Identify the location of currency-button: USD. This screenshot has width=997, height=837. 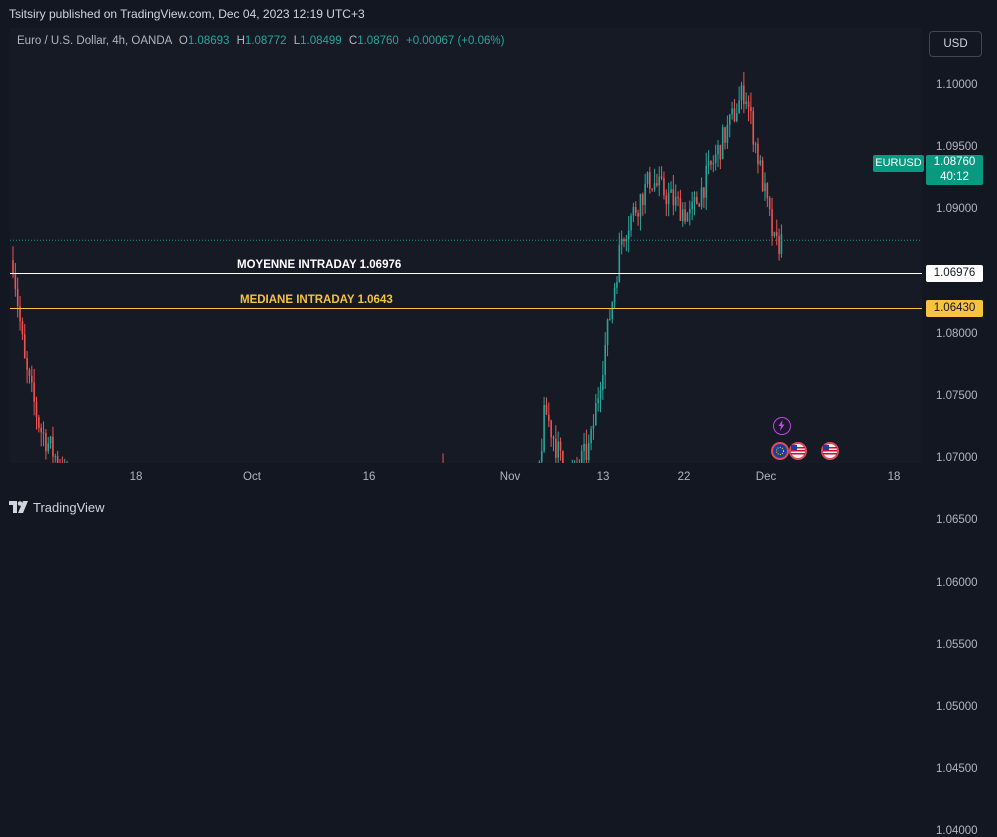
(955, 44).